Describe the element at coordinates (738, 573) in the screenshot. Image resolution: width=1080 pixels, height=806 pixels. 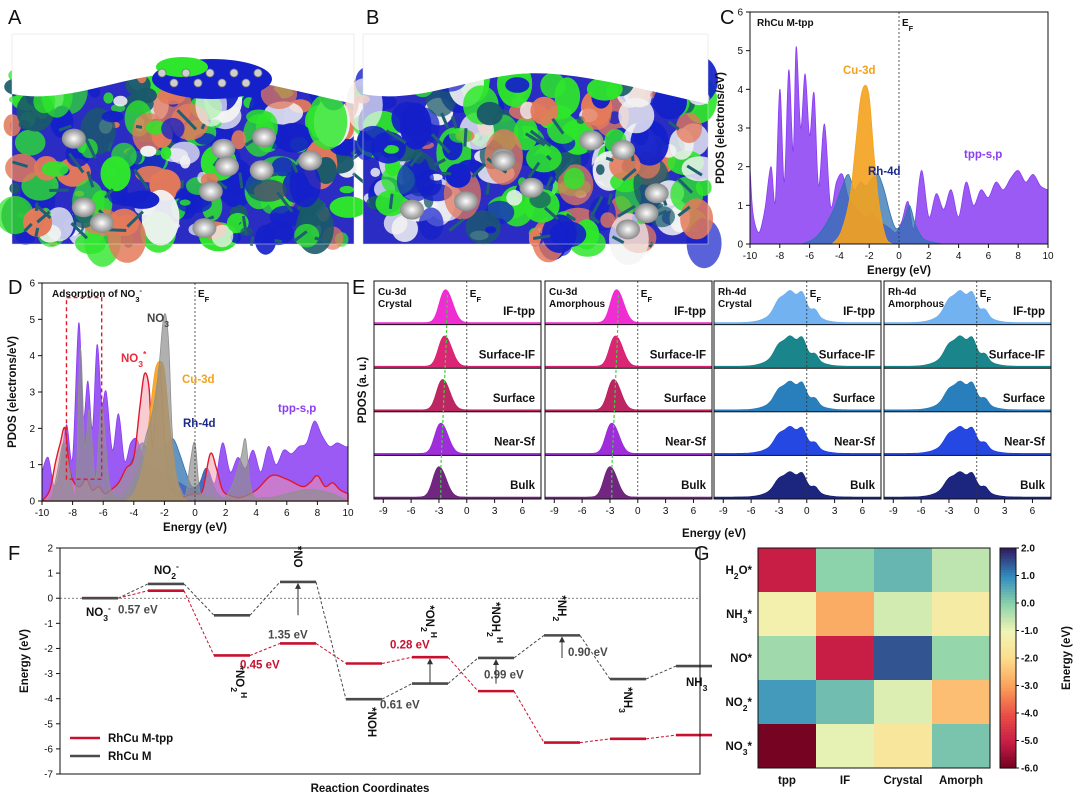
I see `heatmap-row-label: H2O*` at that location.